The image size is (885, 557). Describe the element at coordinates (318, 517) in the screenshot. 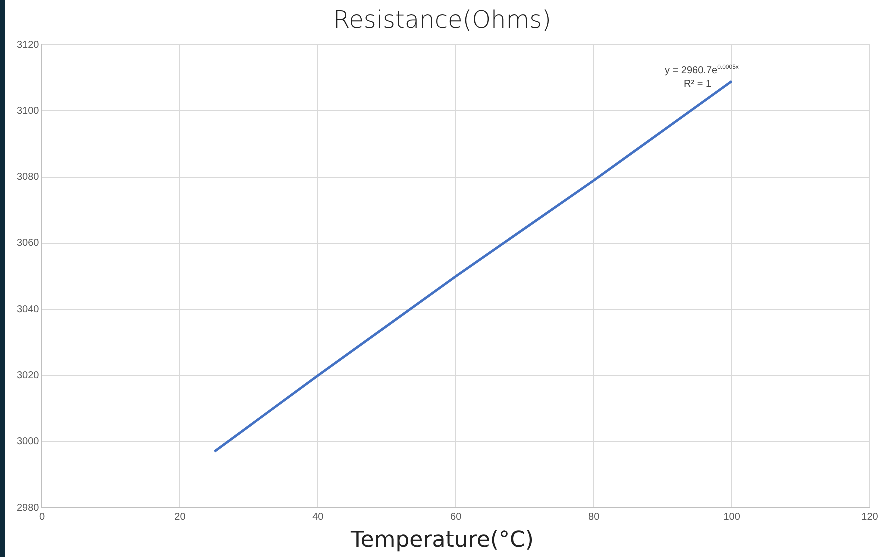

I see `x-tick-label: 40` at that location.